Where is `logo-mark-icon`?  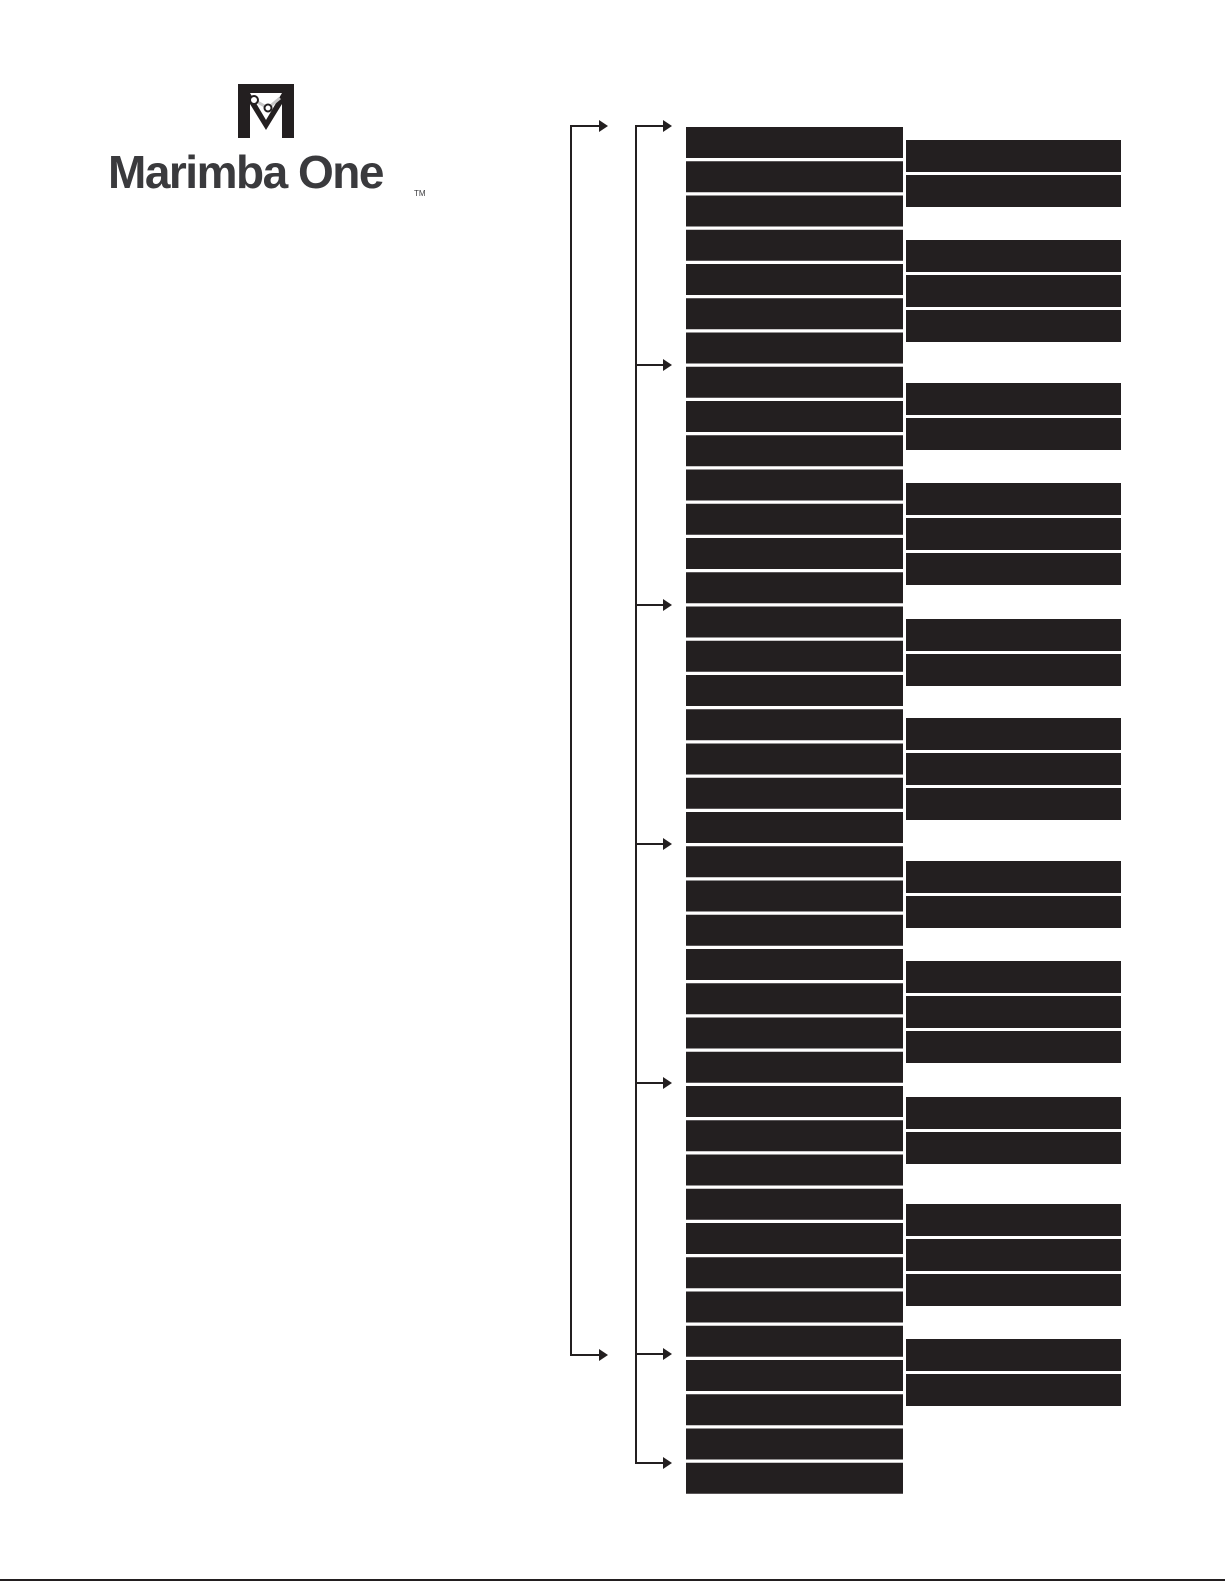
logo-mark-icon is located at coordinates (266, 111).